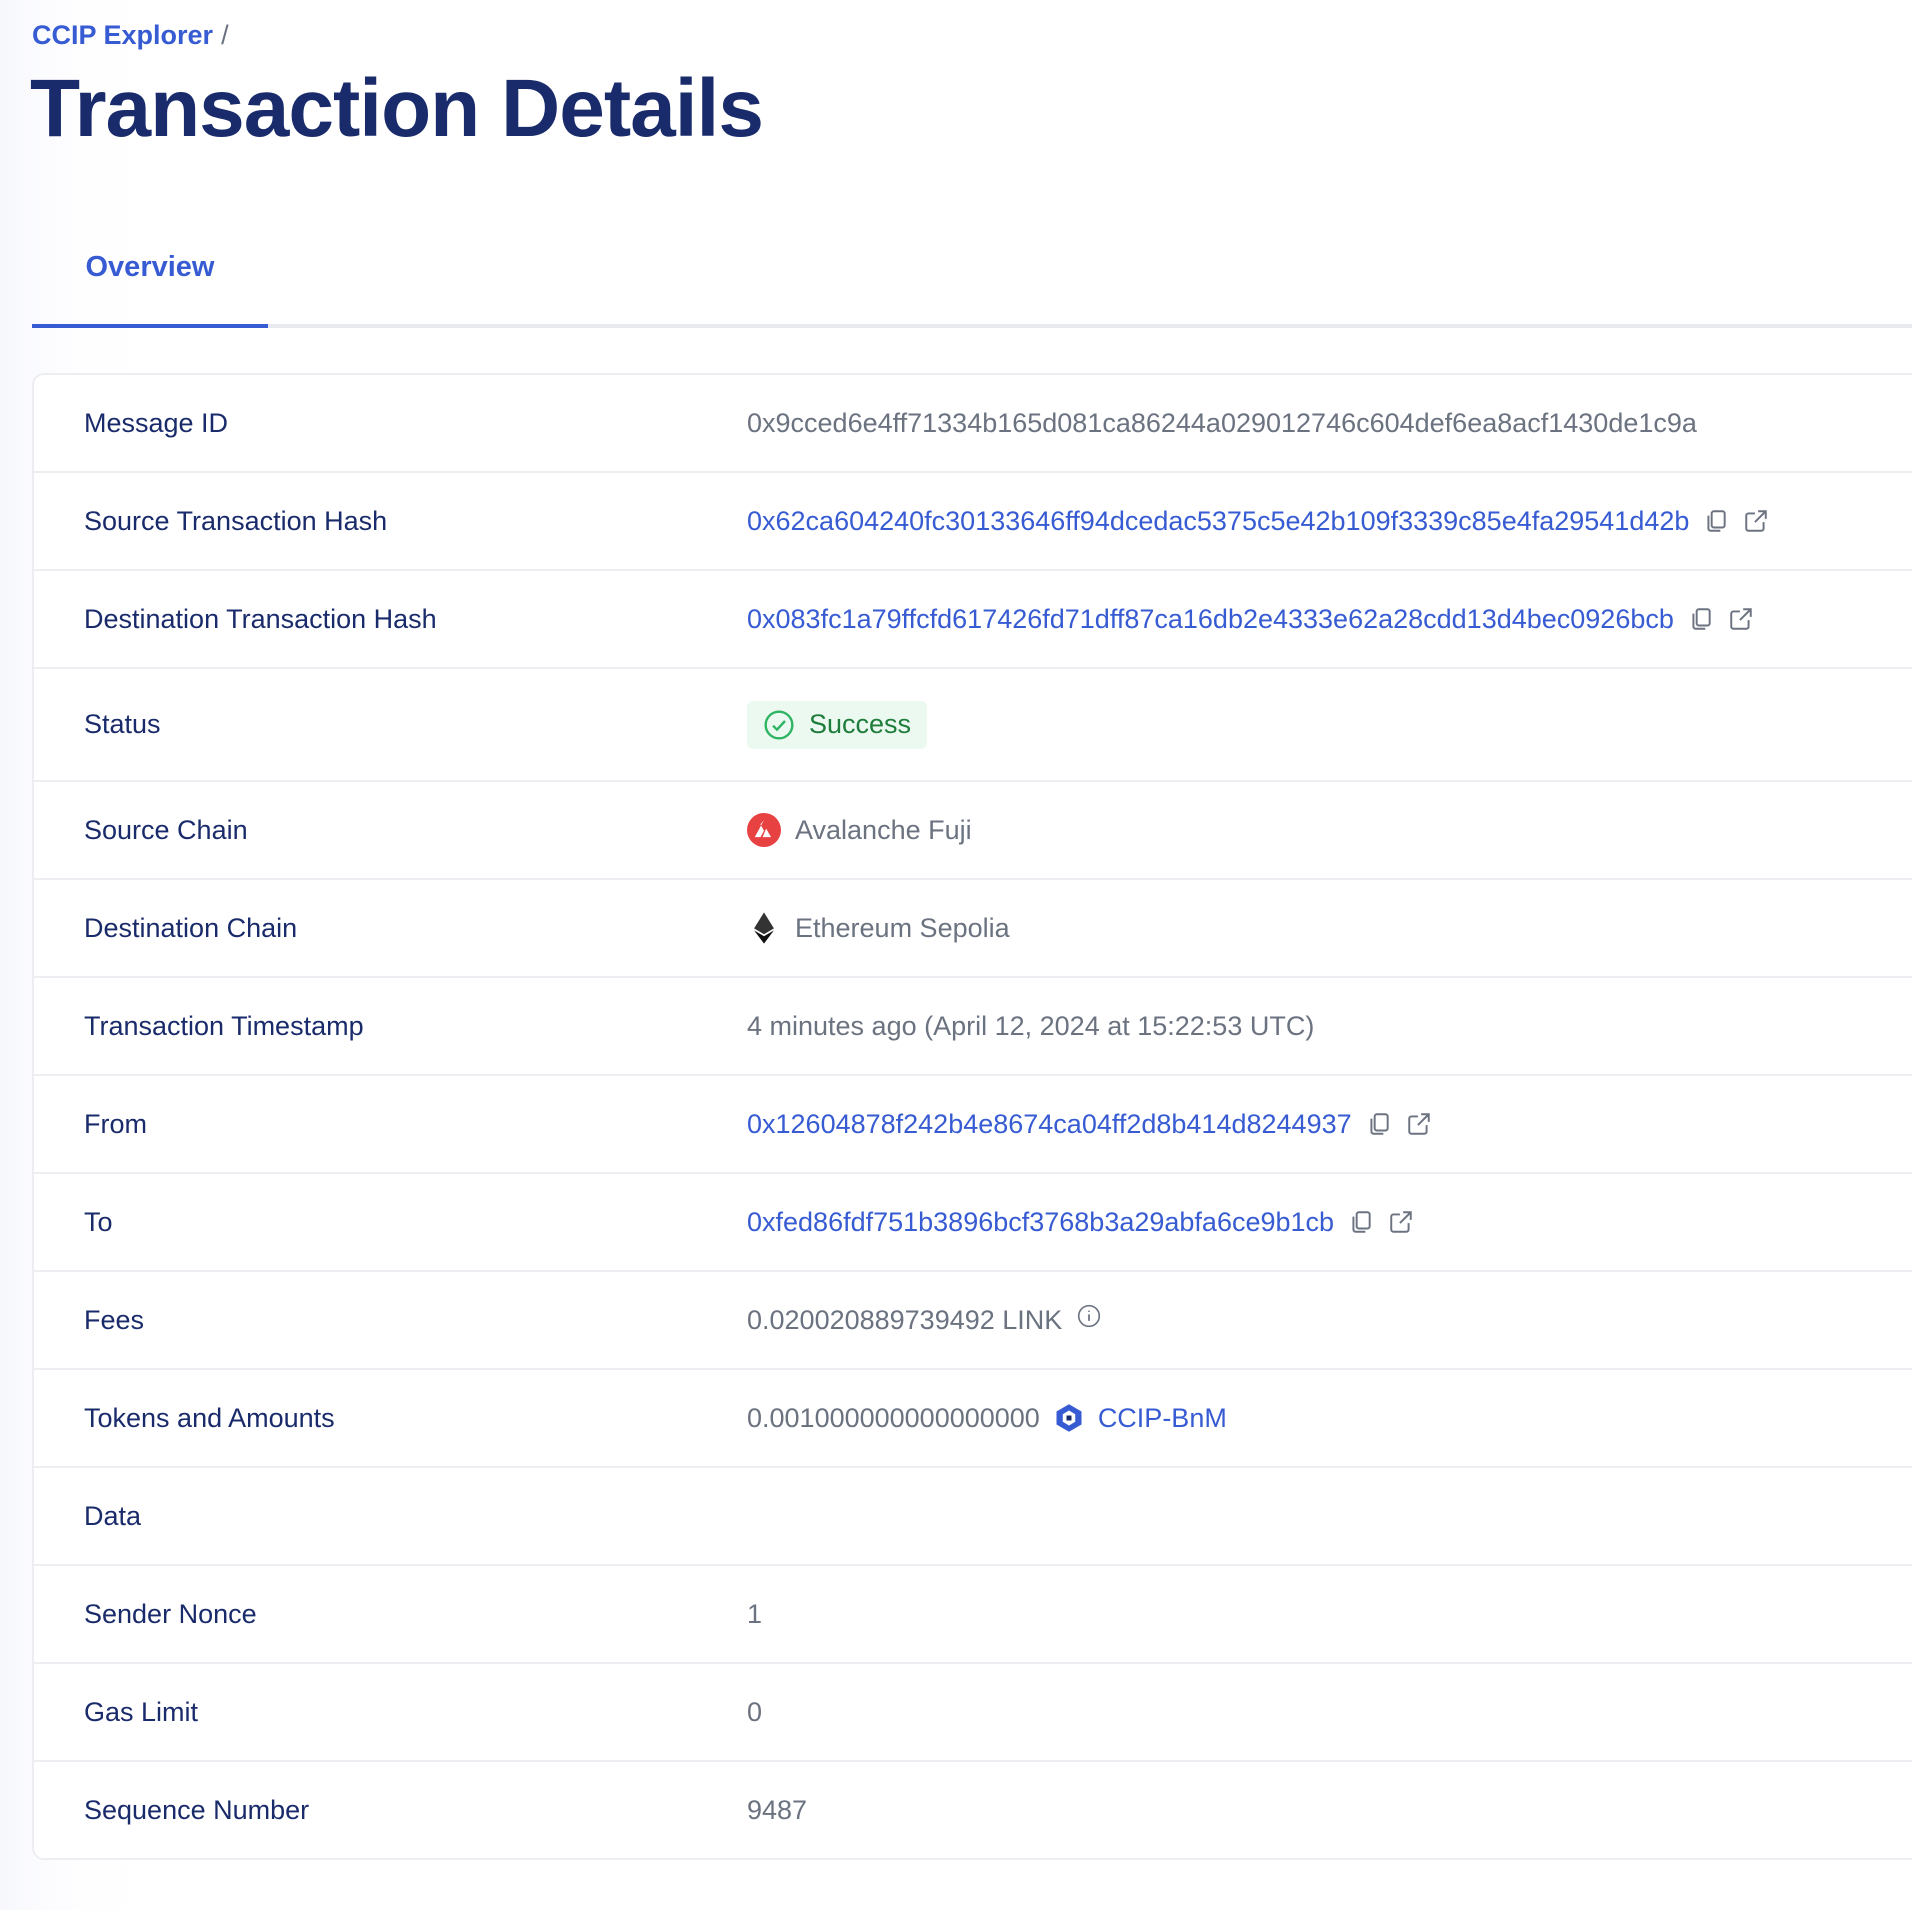 This screenshot has width=1912, height=1910. Describe the element at coordinates (973, 725) in the screenshot. I see `row-status: Status Success` at that location.